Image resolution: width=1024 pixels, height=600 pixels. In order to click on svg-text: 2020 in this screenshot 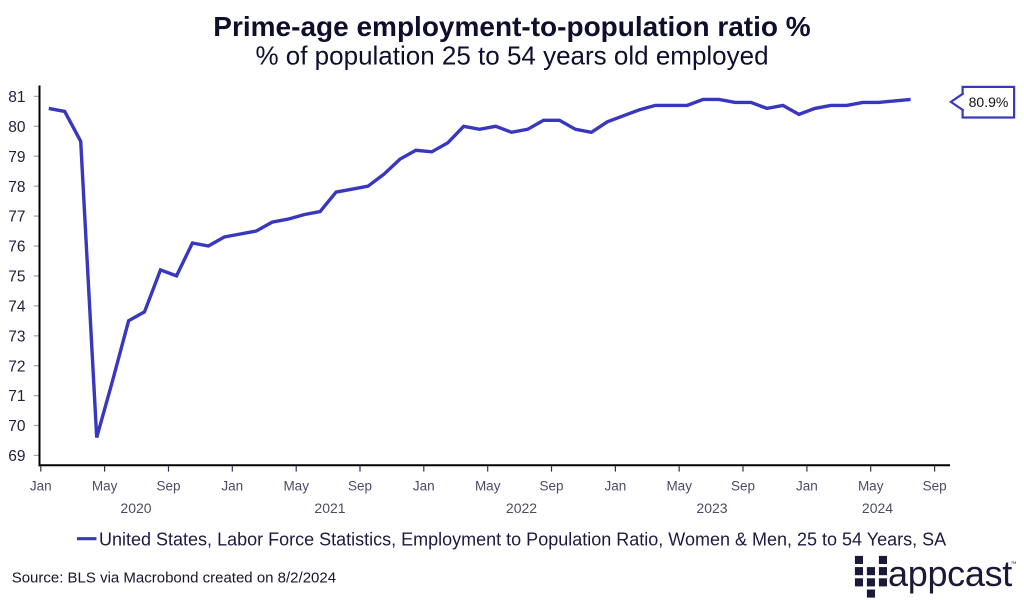, I will do `click(135, 508)`.